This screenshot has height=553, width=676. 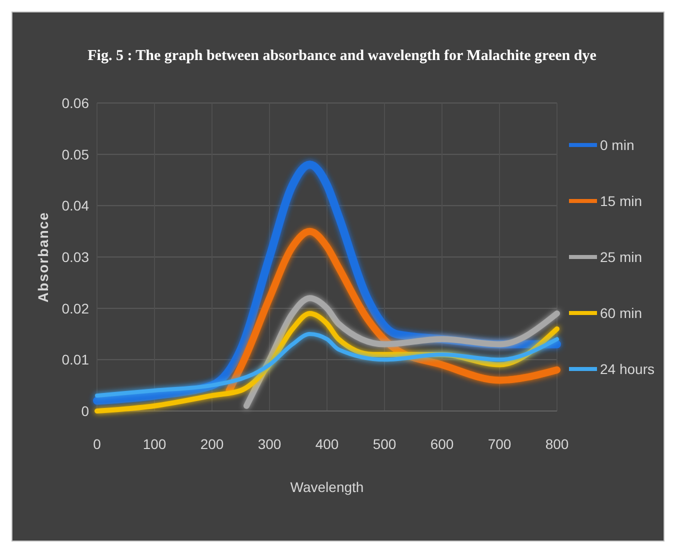 I want to click on y-tick-label: 0.05, so click(x=76, y=154).